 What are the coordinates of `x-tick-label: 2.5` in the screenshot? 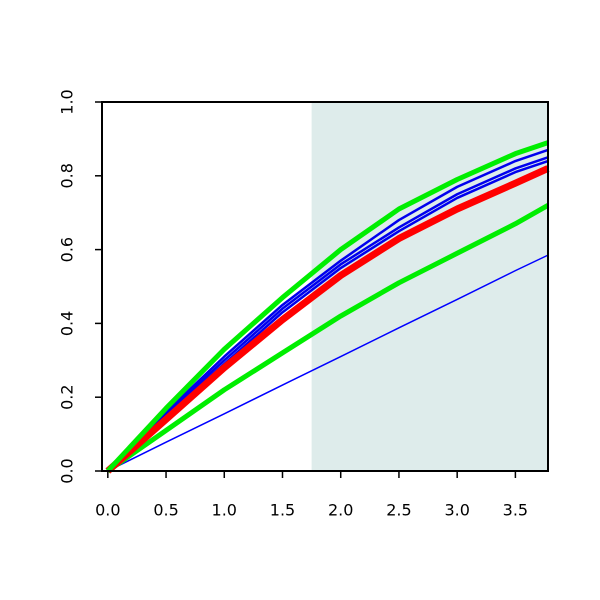 It's located at (398, 510).